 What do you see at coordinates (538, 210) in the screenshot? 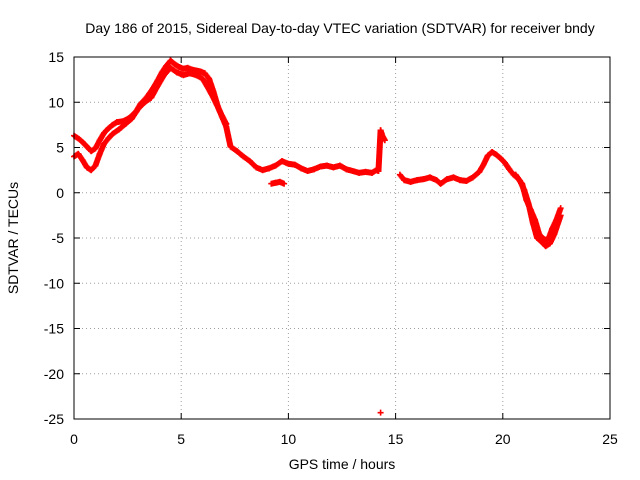
I see `series-track-d` at bounding box center [538, 210].